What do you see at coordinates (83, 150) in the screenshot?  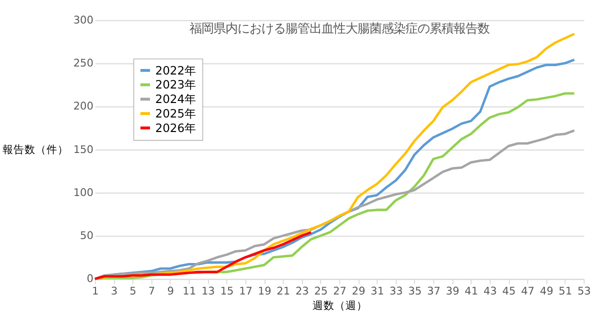 I see `y-tick-label: 150` at bounding box center [83, 150].